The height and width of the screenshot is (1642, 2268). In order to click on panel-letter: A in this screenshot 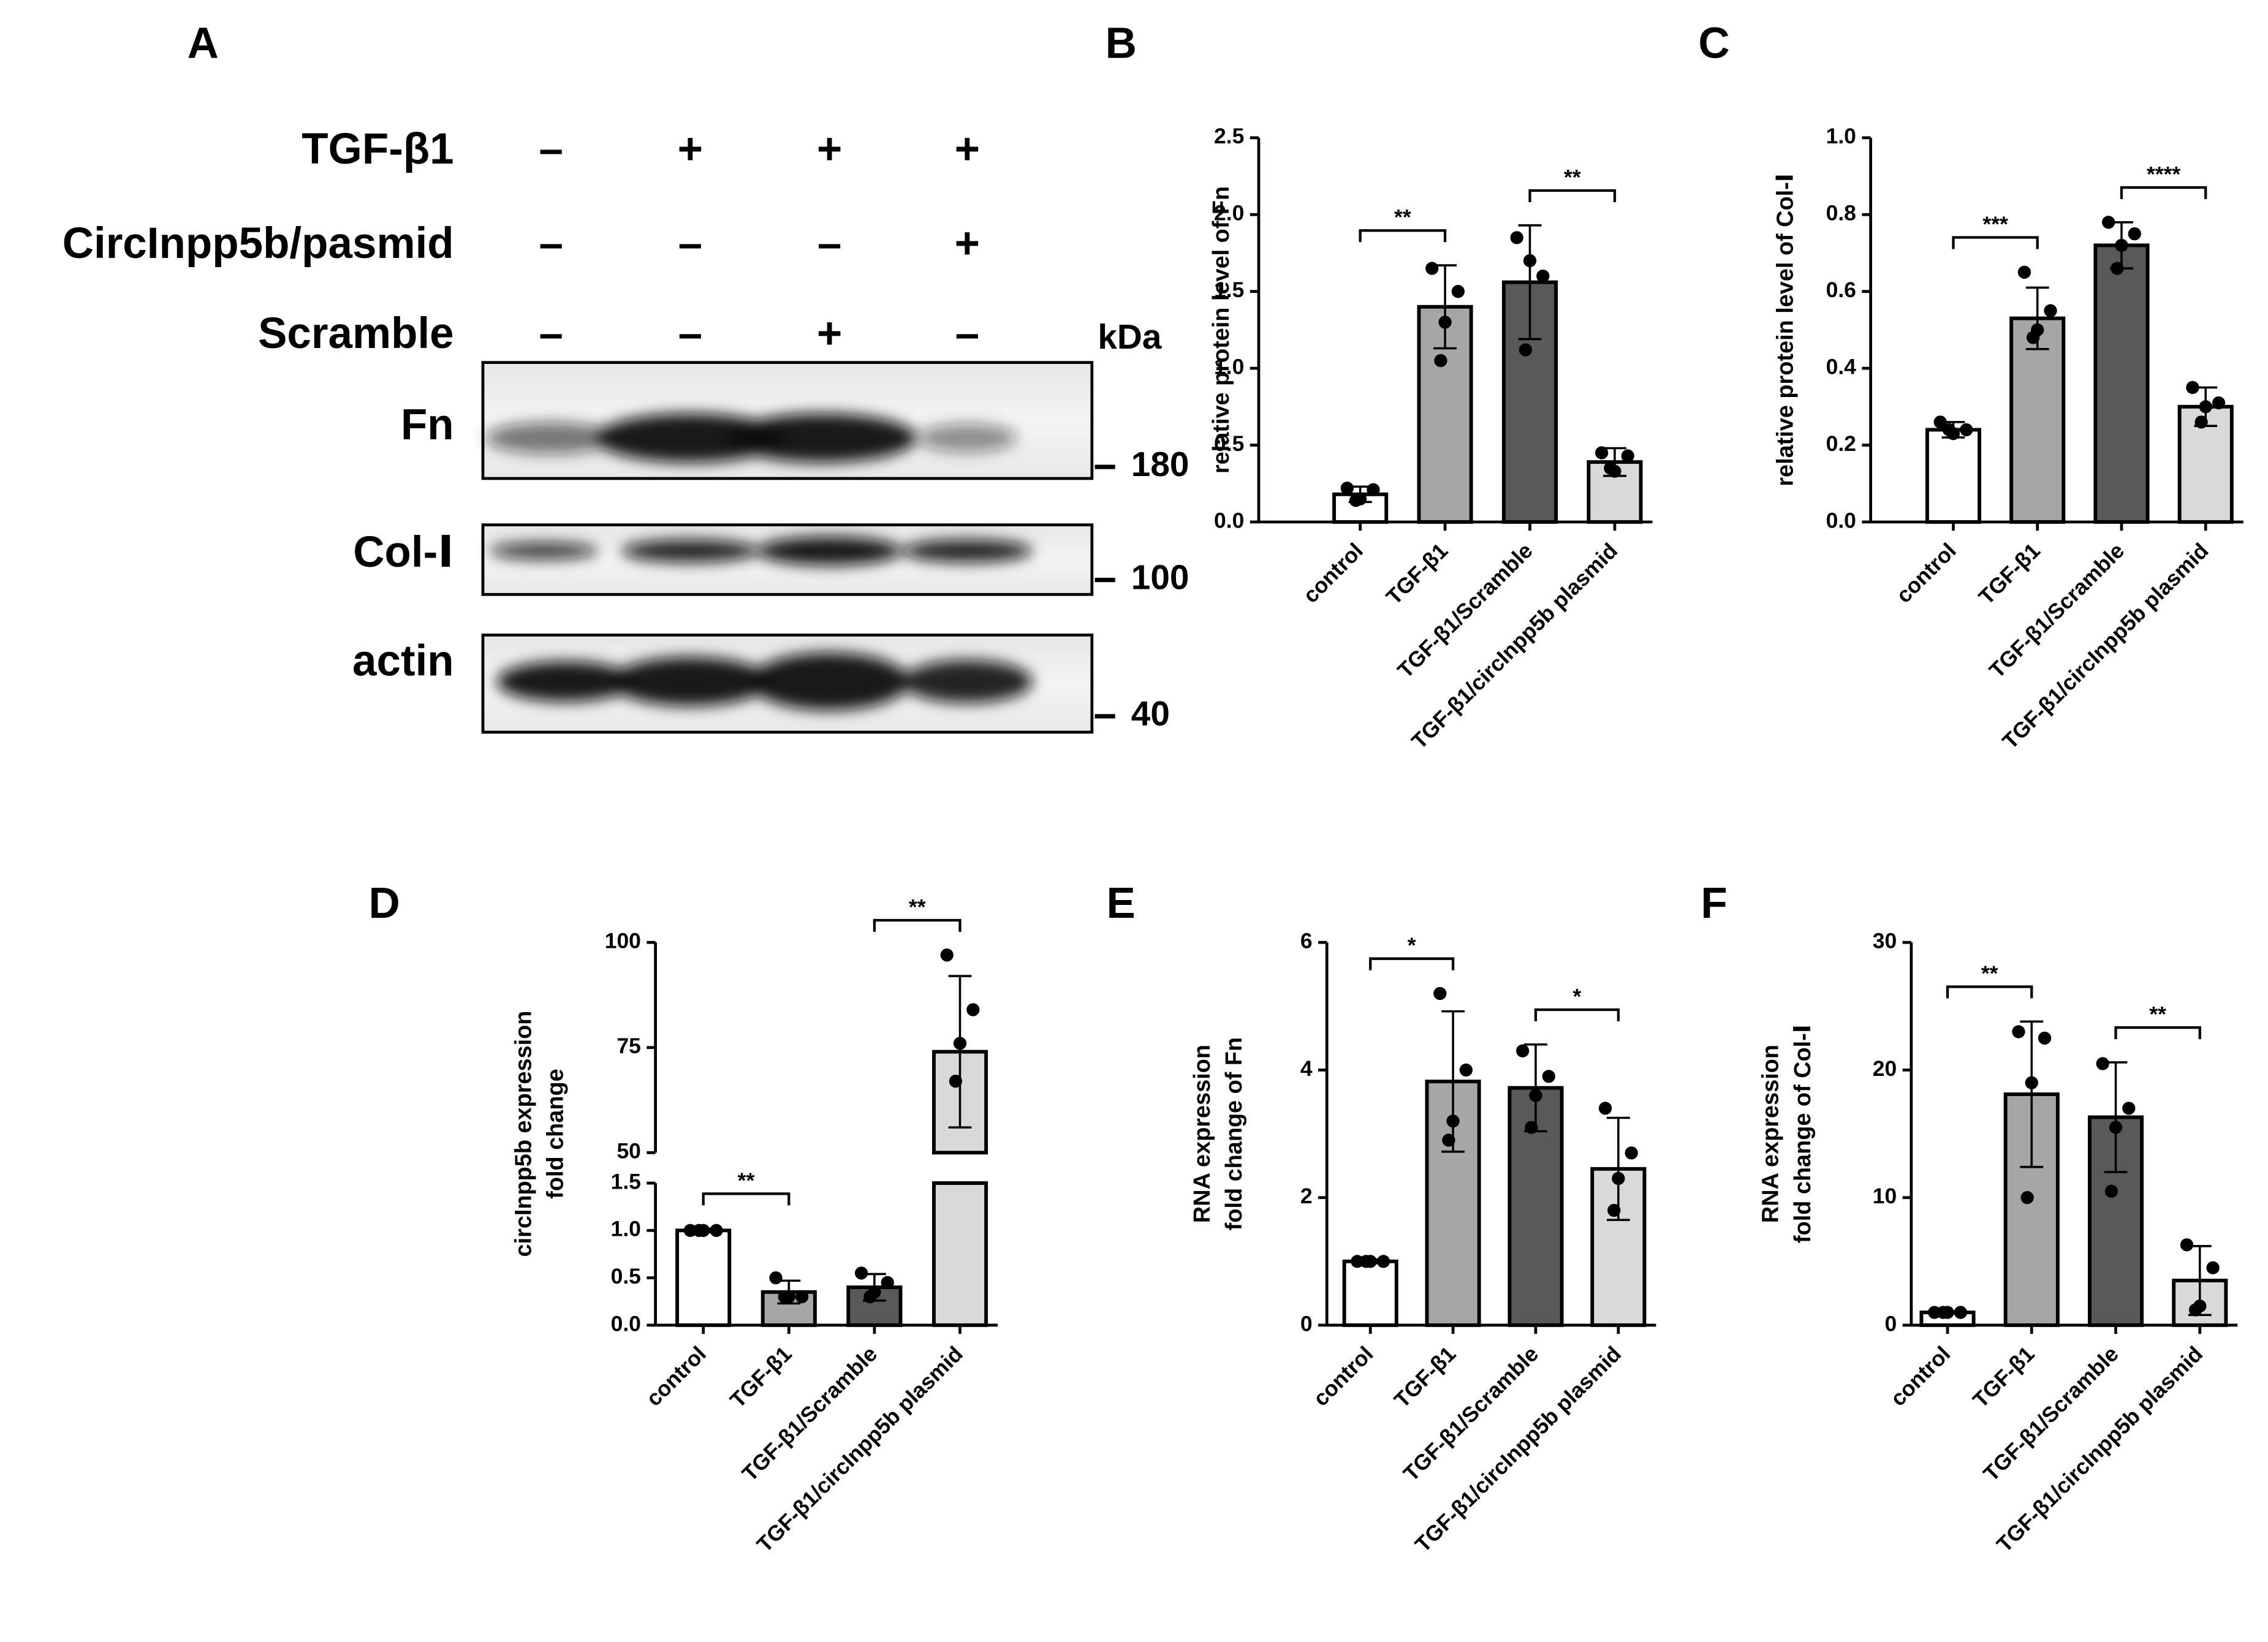, I will do `click(203, 44)`.